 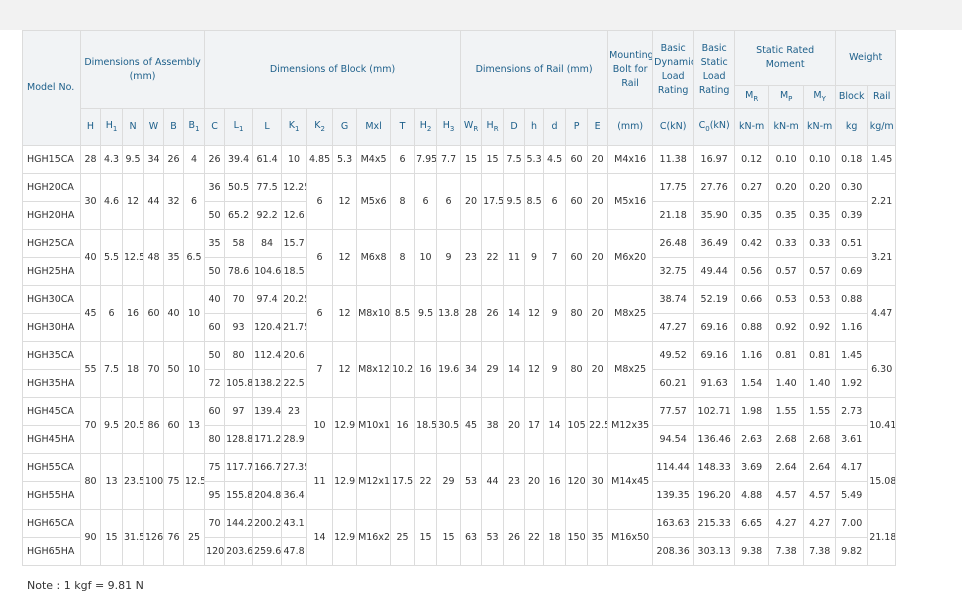 I want to click on rating-value: 0.88, so click(x=752, y=327).